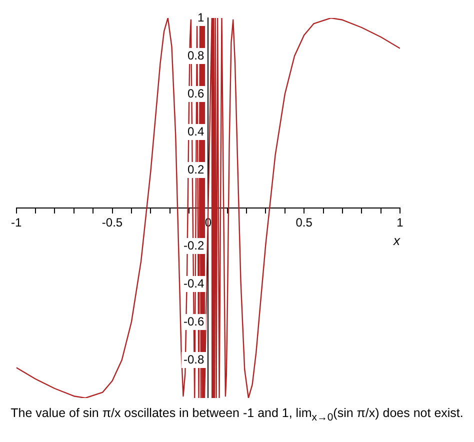 The height and width of the screenshot is (442, 474). Describe the element at coordinates (396, 240) in the screenshot. I see `x-axis-title: x` at that location.